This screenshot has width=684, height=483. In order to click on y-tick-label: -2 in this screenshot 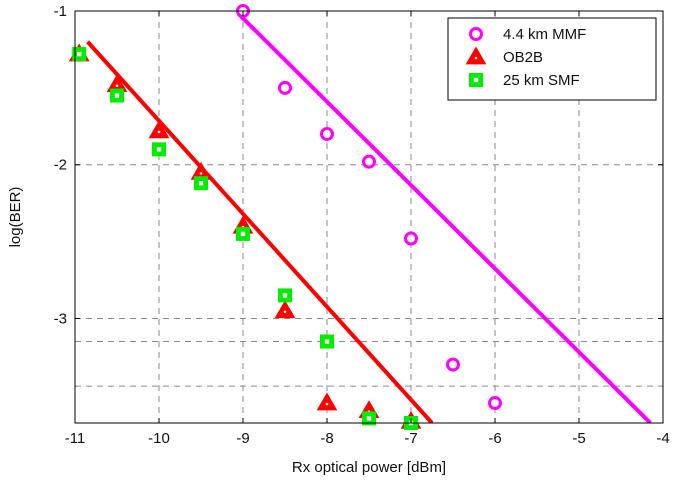, I will do `click(60, 165)`.